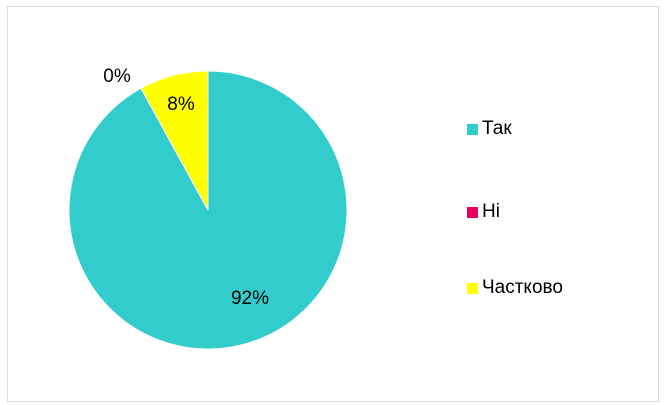 The height and width of the screenshot is (405, 667). I want to click on legend-label-tak: Так, so click(497, 128).